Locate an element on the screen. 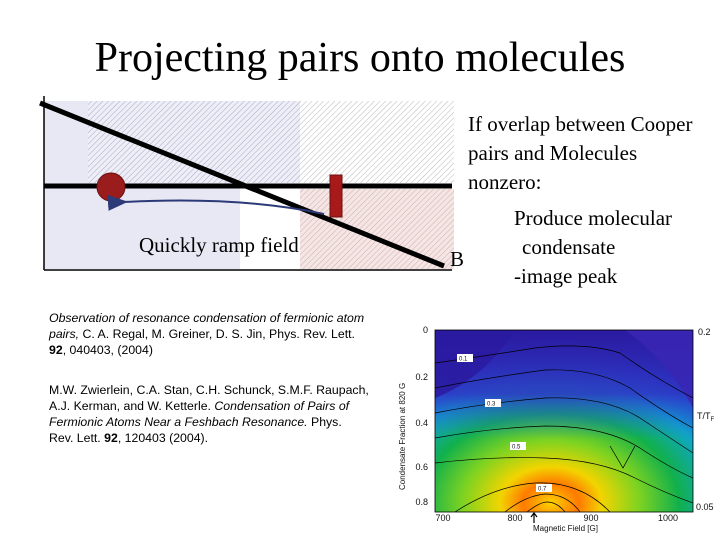 This screenshot has height=540, width=720. heatmap-right-label: T/TF is located at coordinates (706, 417).